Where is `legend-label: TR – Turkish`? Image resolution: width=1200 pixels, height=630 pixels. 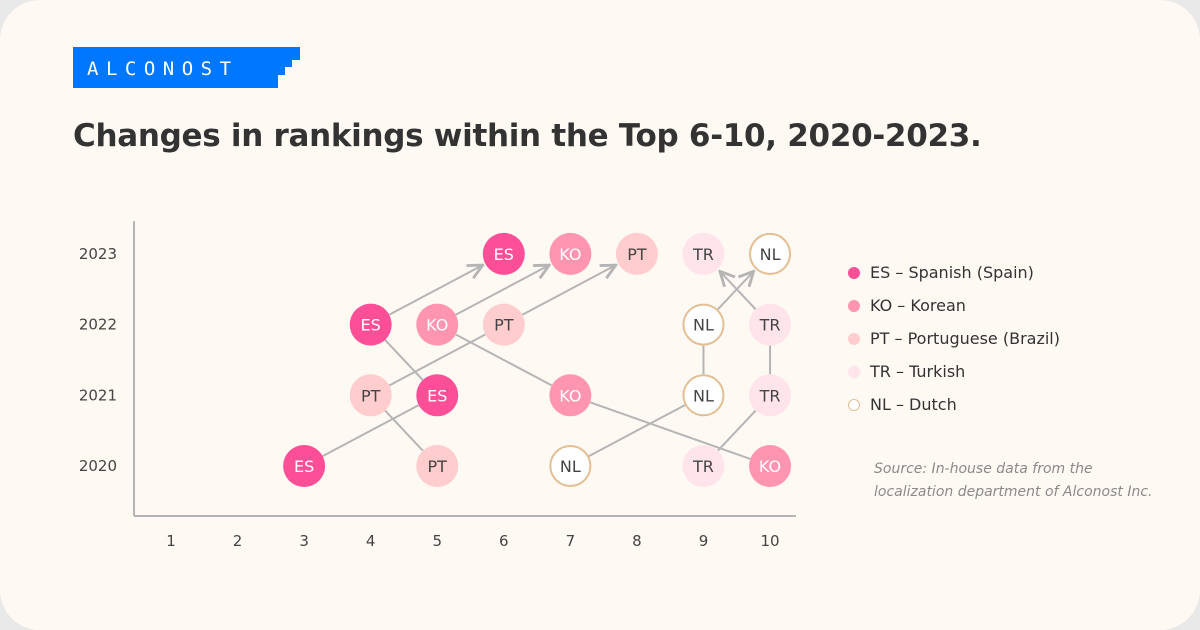
legend-label: TR – Turkish is located at coordinates (918, 371).